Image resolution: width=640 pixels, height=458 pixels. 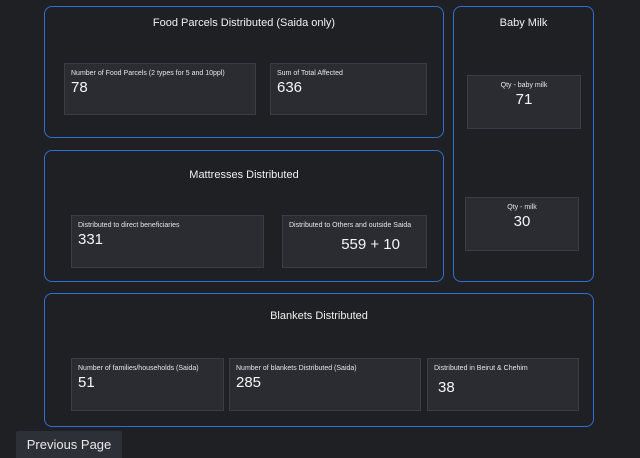 What do you see at coordinates (167, 241) in the screenshot?
I see `direct-beneficiaries-card: Distributed to direct beneficiaries 331` at bounding box center [167, 241].